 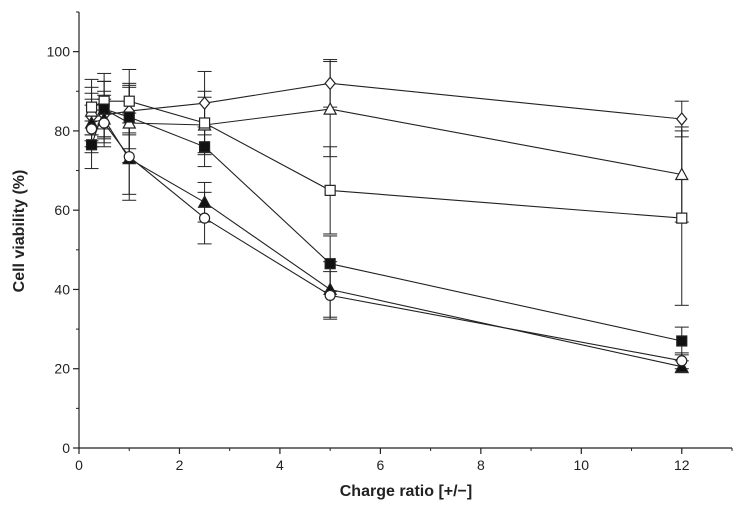 What do you see at coordinates (204, 201) in the screenshot?
I see `data-point-filled-triangle` at bounding box center [204, 201].